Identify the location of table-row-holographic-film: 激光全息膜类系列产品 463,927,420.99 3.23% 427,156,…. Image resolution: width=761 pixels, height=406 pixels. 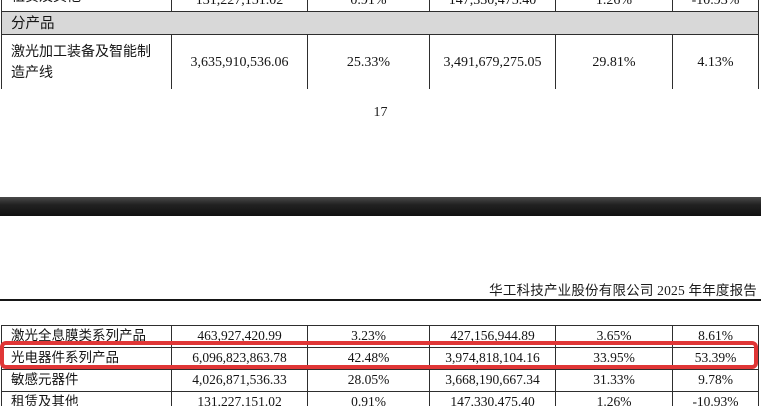
(380, 336).